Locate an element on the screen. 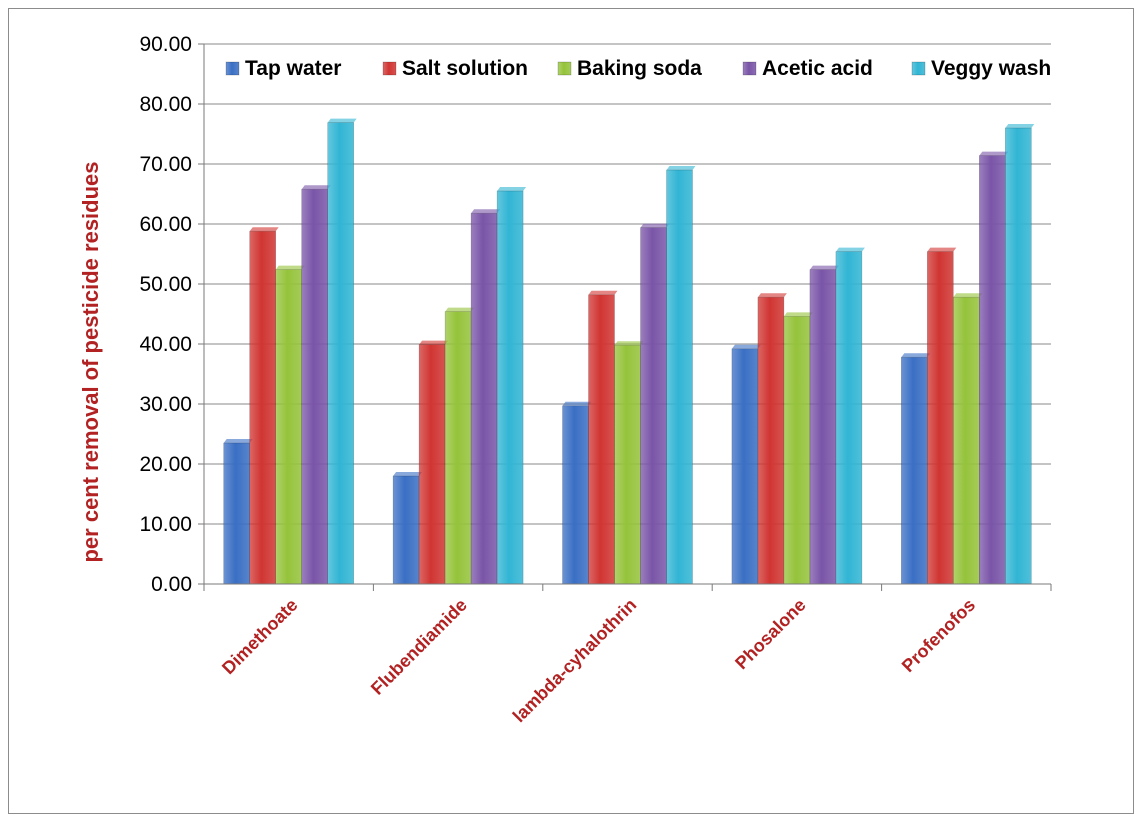 This screenshot has height=818, width=1138. y-tick-label: 80.00 is located at coordinates (165, 104).